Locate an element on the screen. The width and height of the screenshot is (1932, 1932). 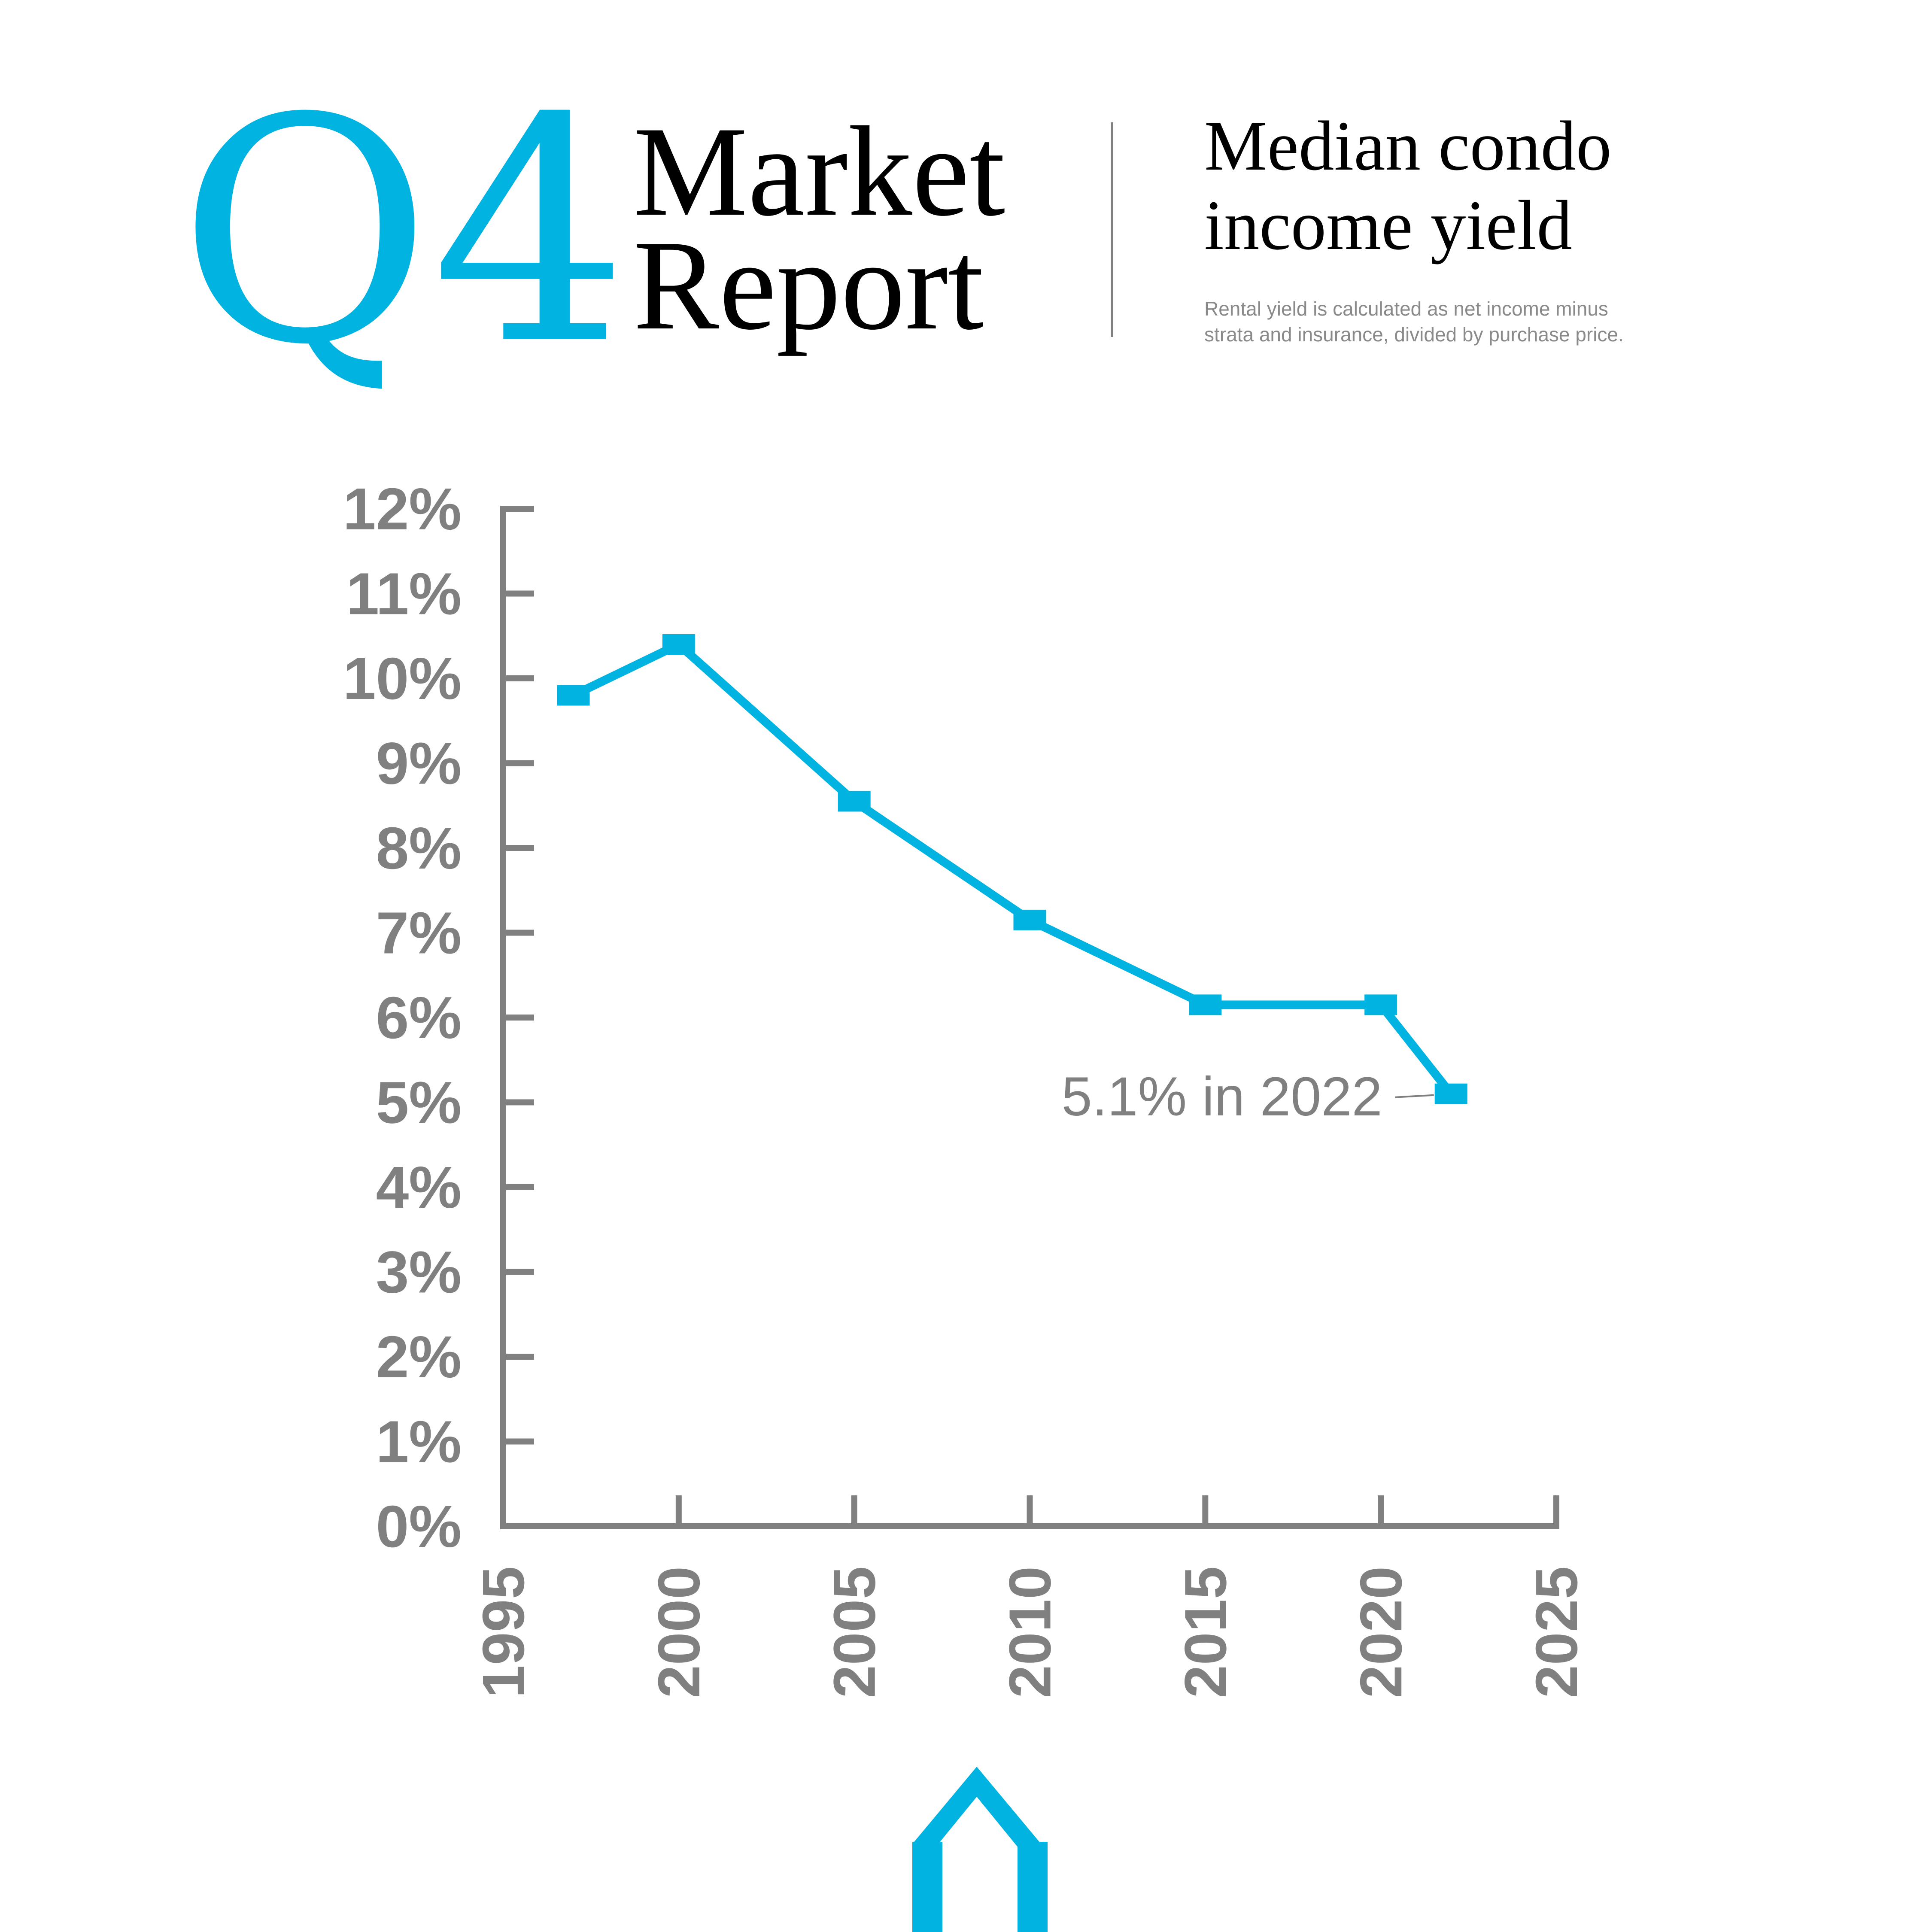
annotation-label: 5.1% in 2022 is located at coordinates (1221, 1096).